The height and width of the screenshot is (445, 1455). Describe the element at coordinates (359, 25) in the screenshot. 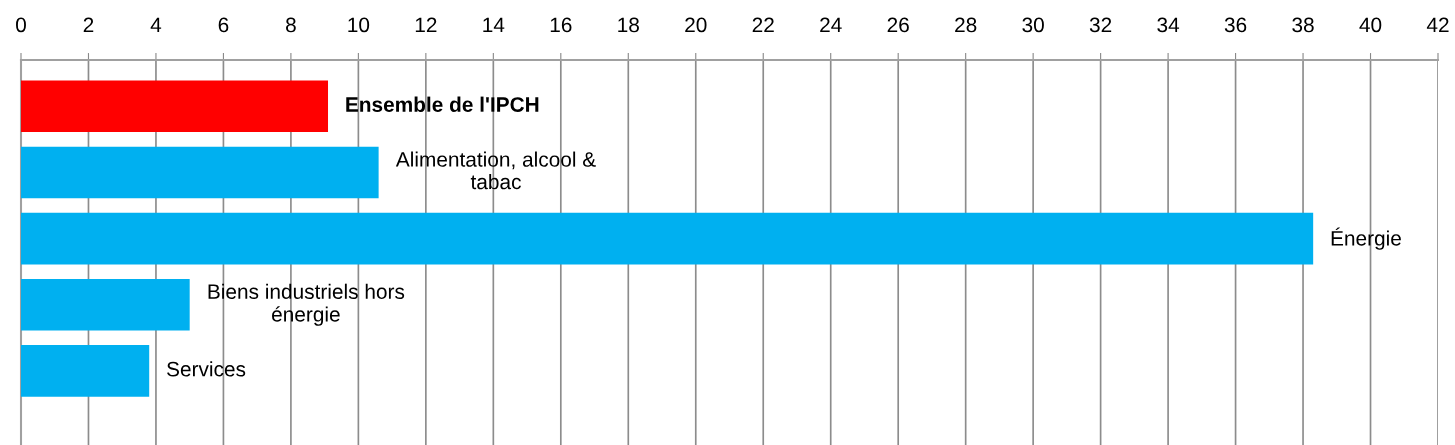

I see `x-tick-label: 10` at that location.